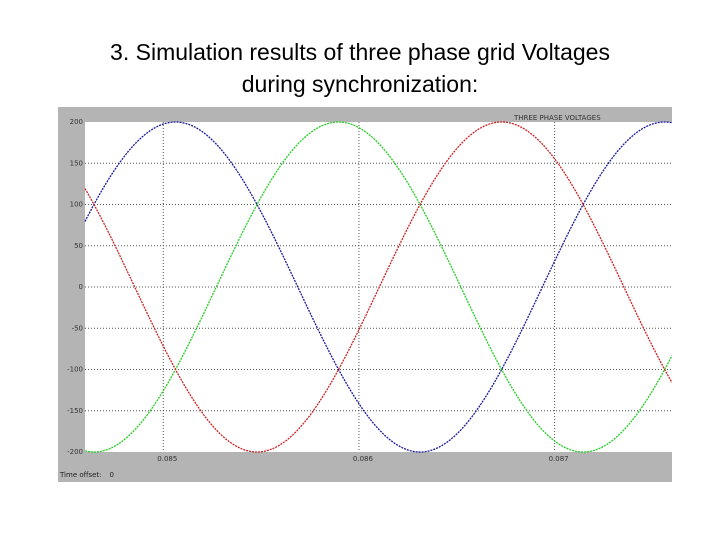 The image size is (720, 540). What do you see at coordinates (75, 411) in the screenshot?
I see `y-tick-label-7: -150` at bounding box center [75, 411].